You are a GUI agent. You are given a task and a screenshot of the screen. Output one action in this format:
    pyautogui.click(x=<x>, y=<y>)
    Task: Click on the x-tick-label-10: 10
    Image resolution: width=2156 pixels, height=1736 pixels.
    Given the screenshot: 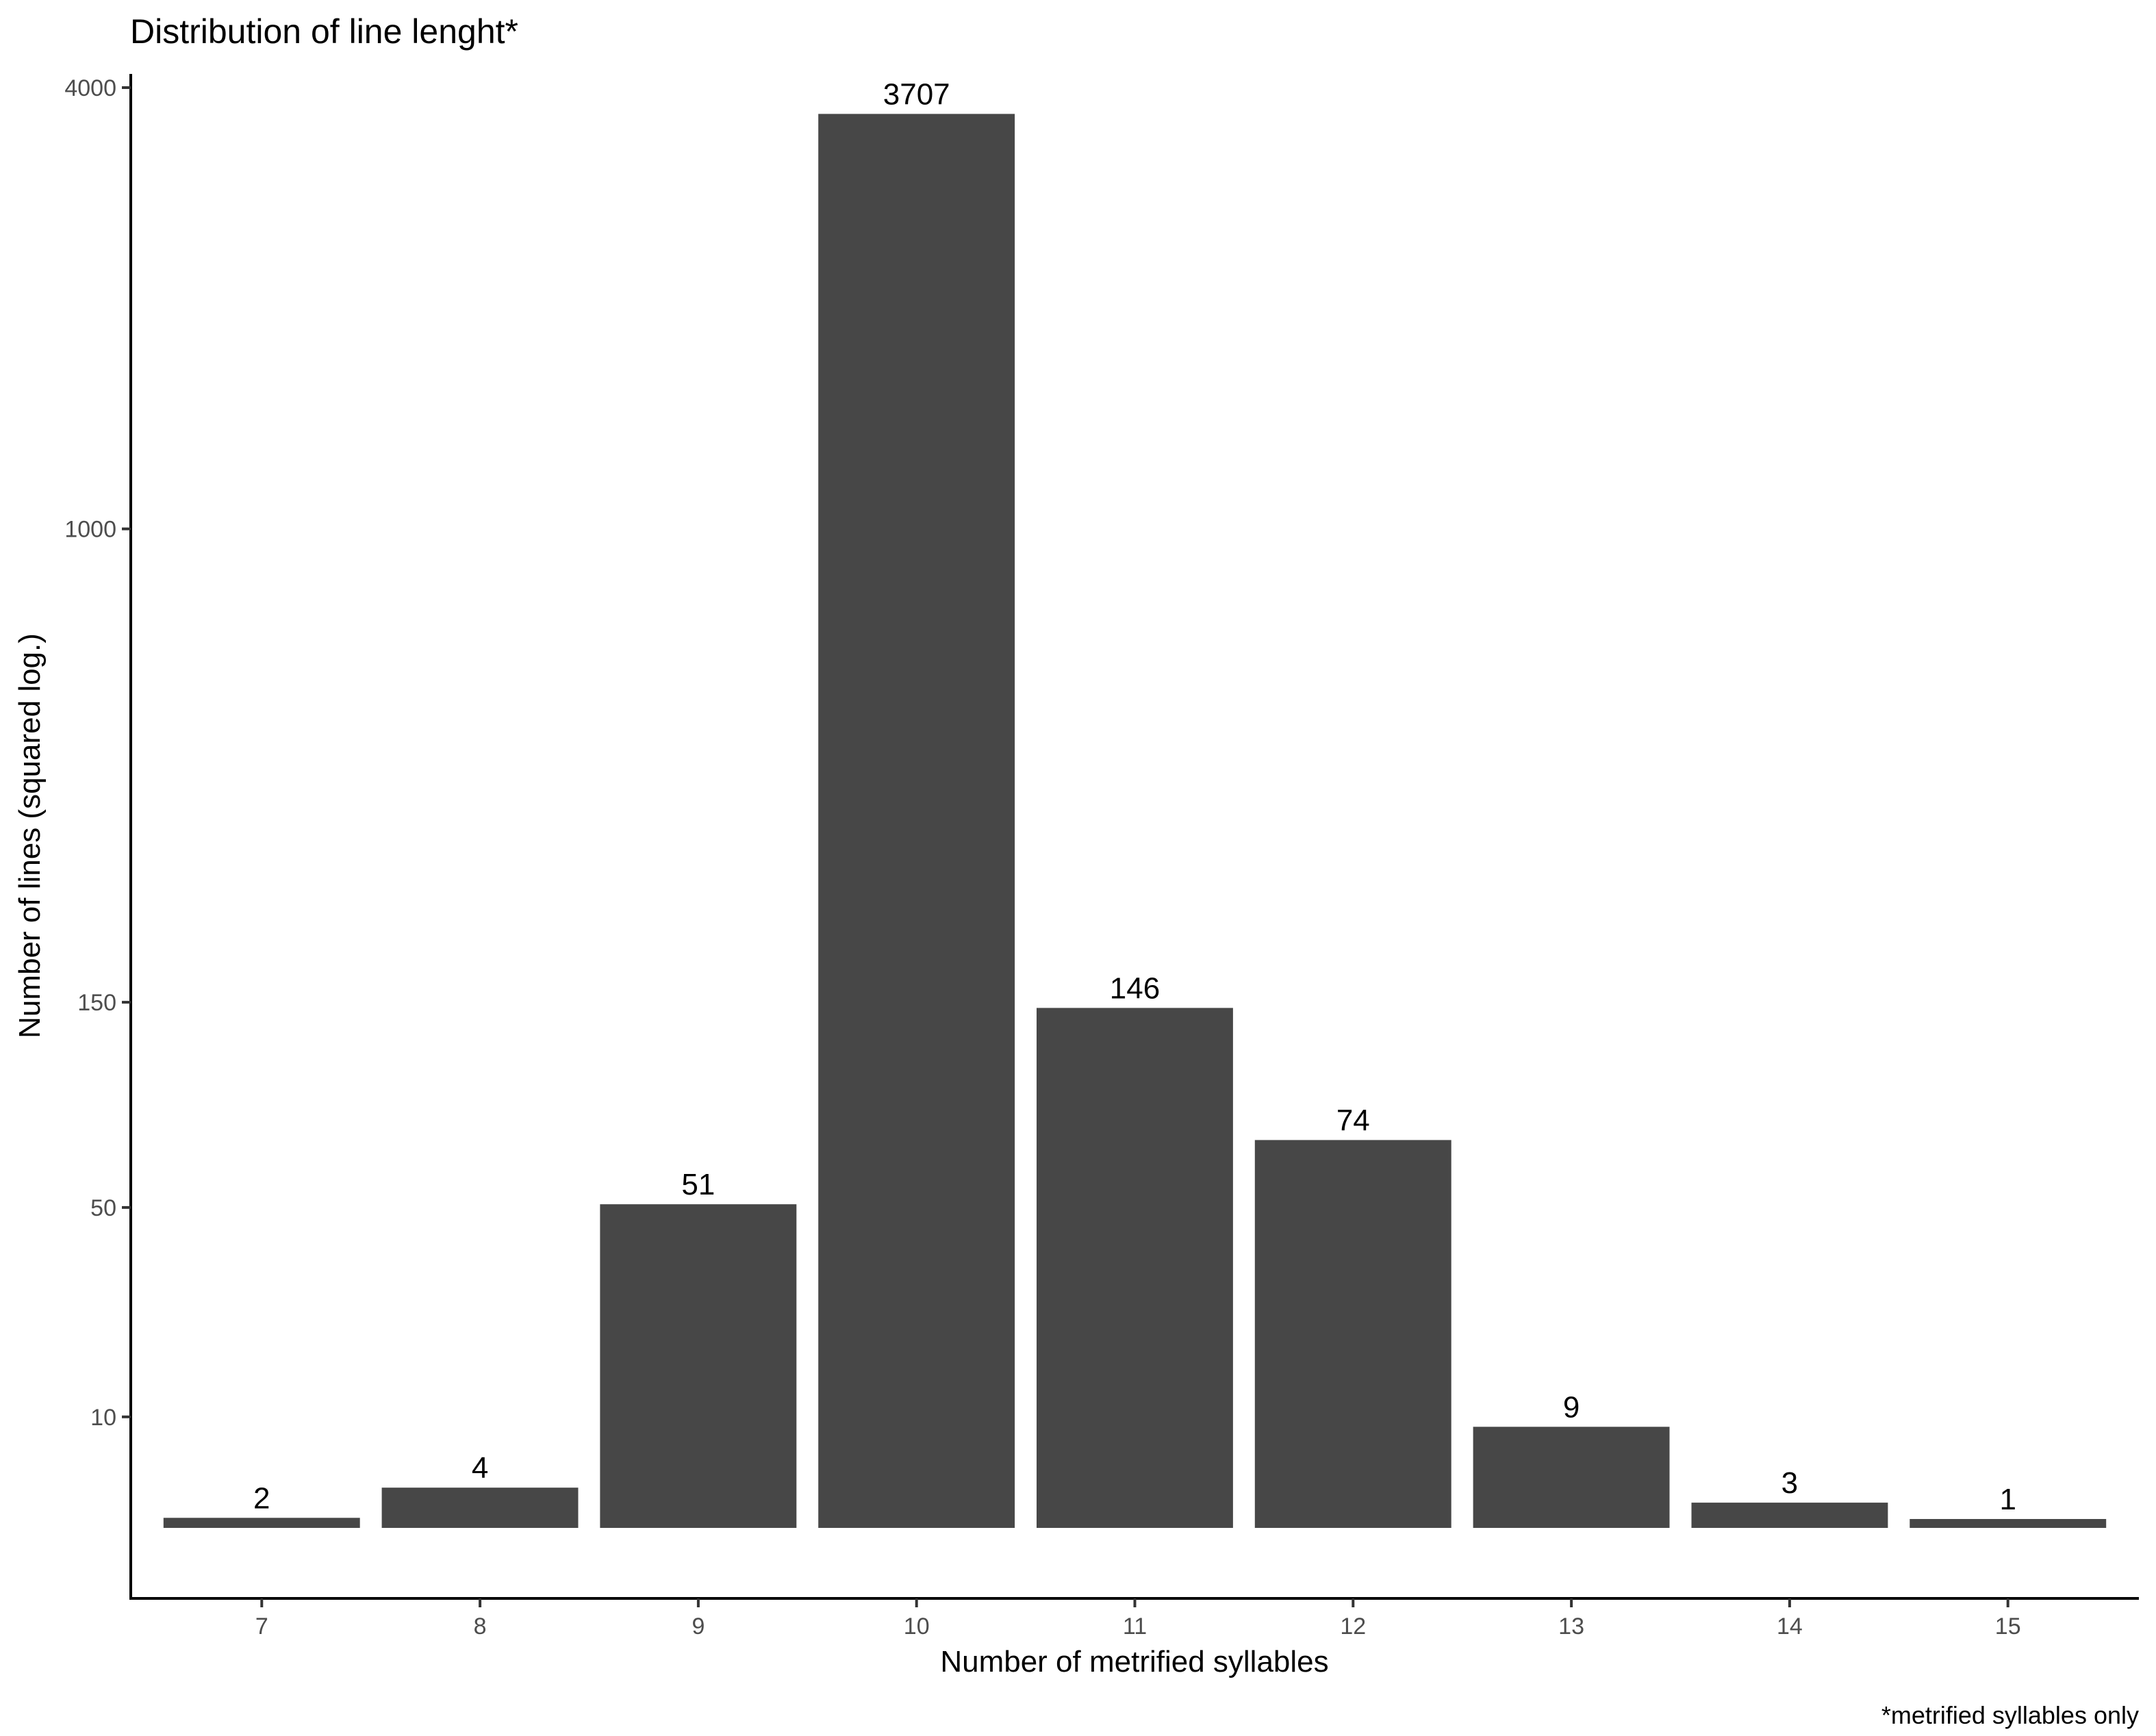 What is the action you would take?
    pyautogui.click(x=917, y=1626)
    